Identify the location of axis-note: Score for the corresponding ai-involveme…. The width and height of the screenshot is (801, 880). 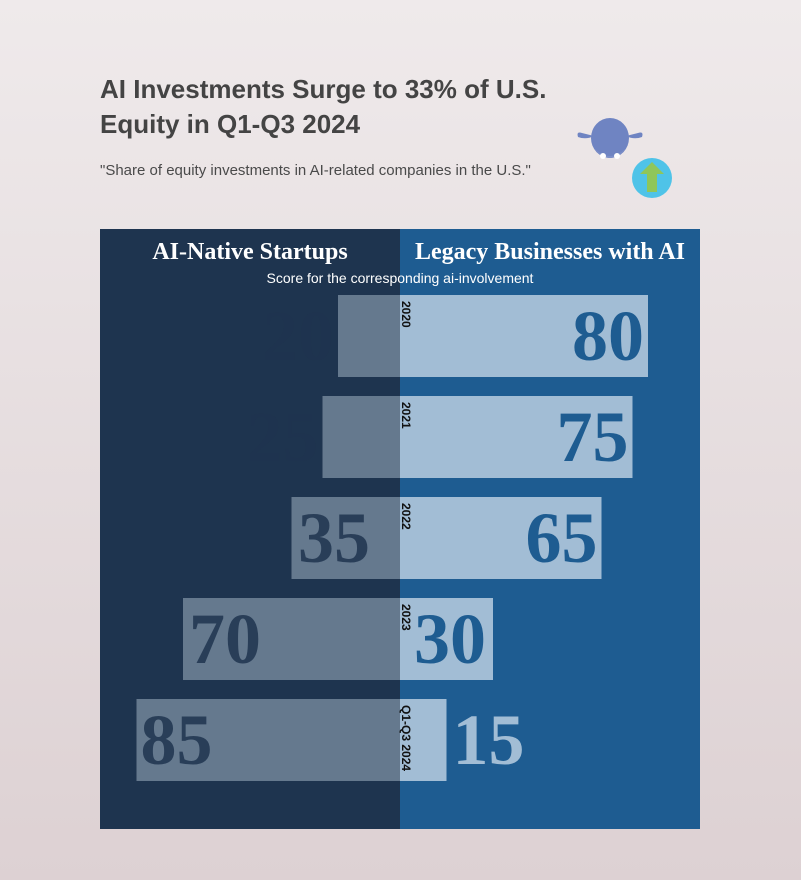
(400, 278).